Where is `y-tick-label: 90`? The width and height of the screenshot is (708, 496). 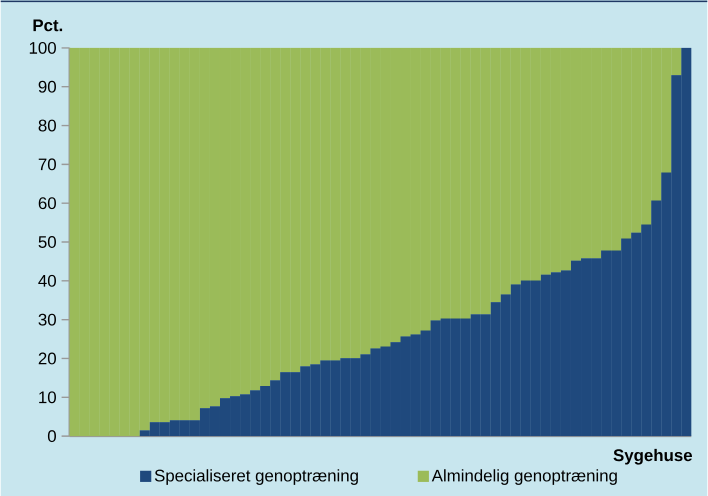
y-tick-label: 90 is located at coordinates (47, 86).